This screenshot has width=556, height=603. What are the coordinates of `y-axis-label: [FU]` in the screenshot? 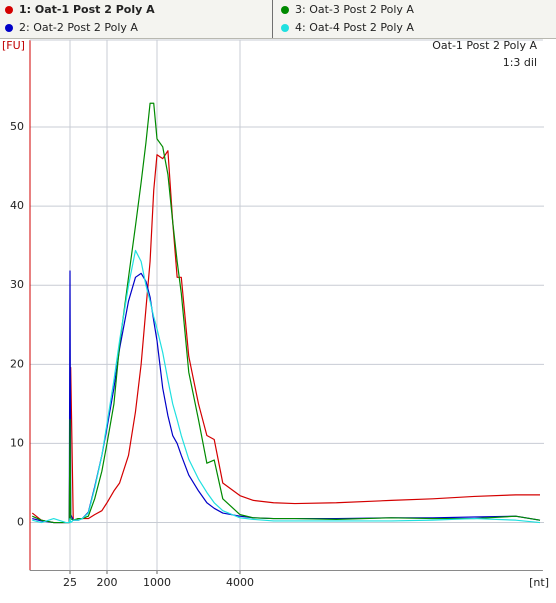 It's located at (13, 45).